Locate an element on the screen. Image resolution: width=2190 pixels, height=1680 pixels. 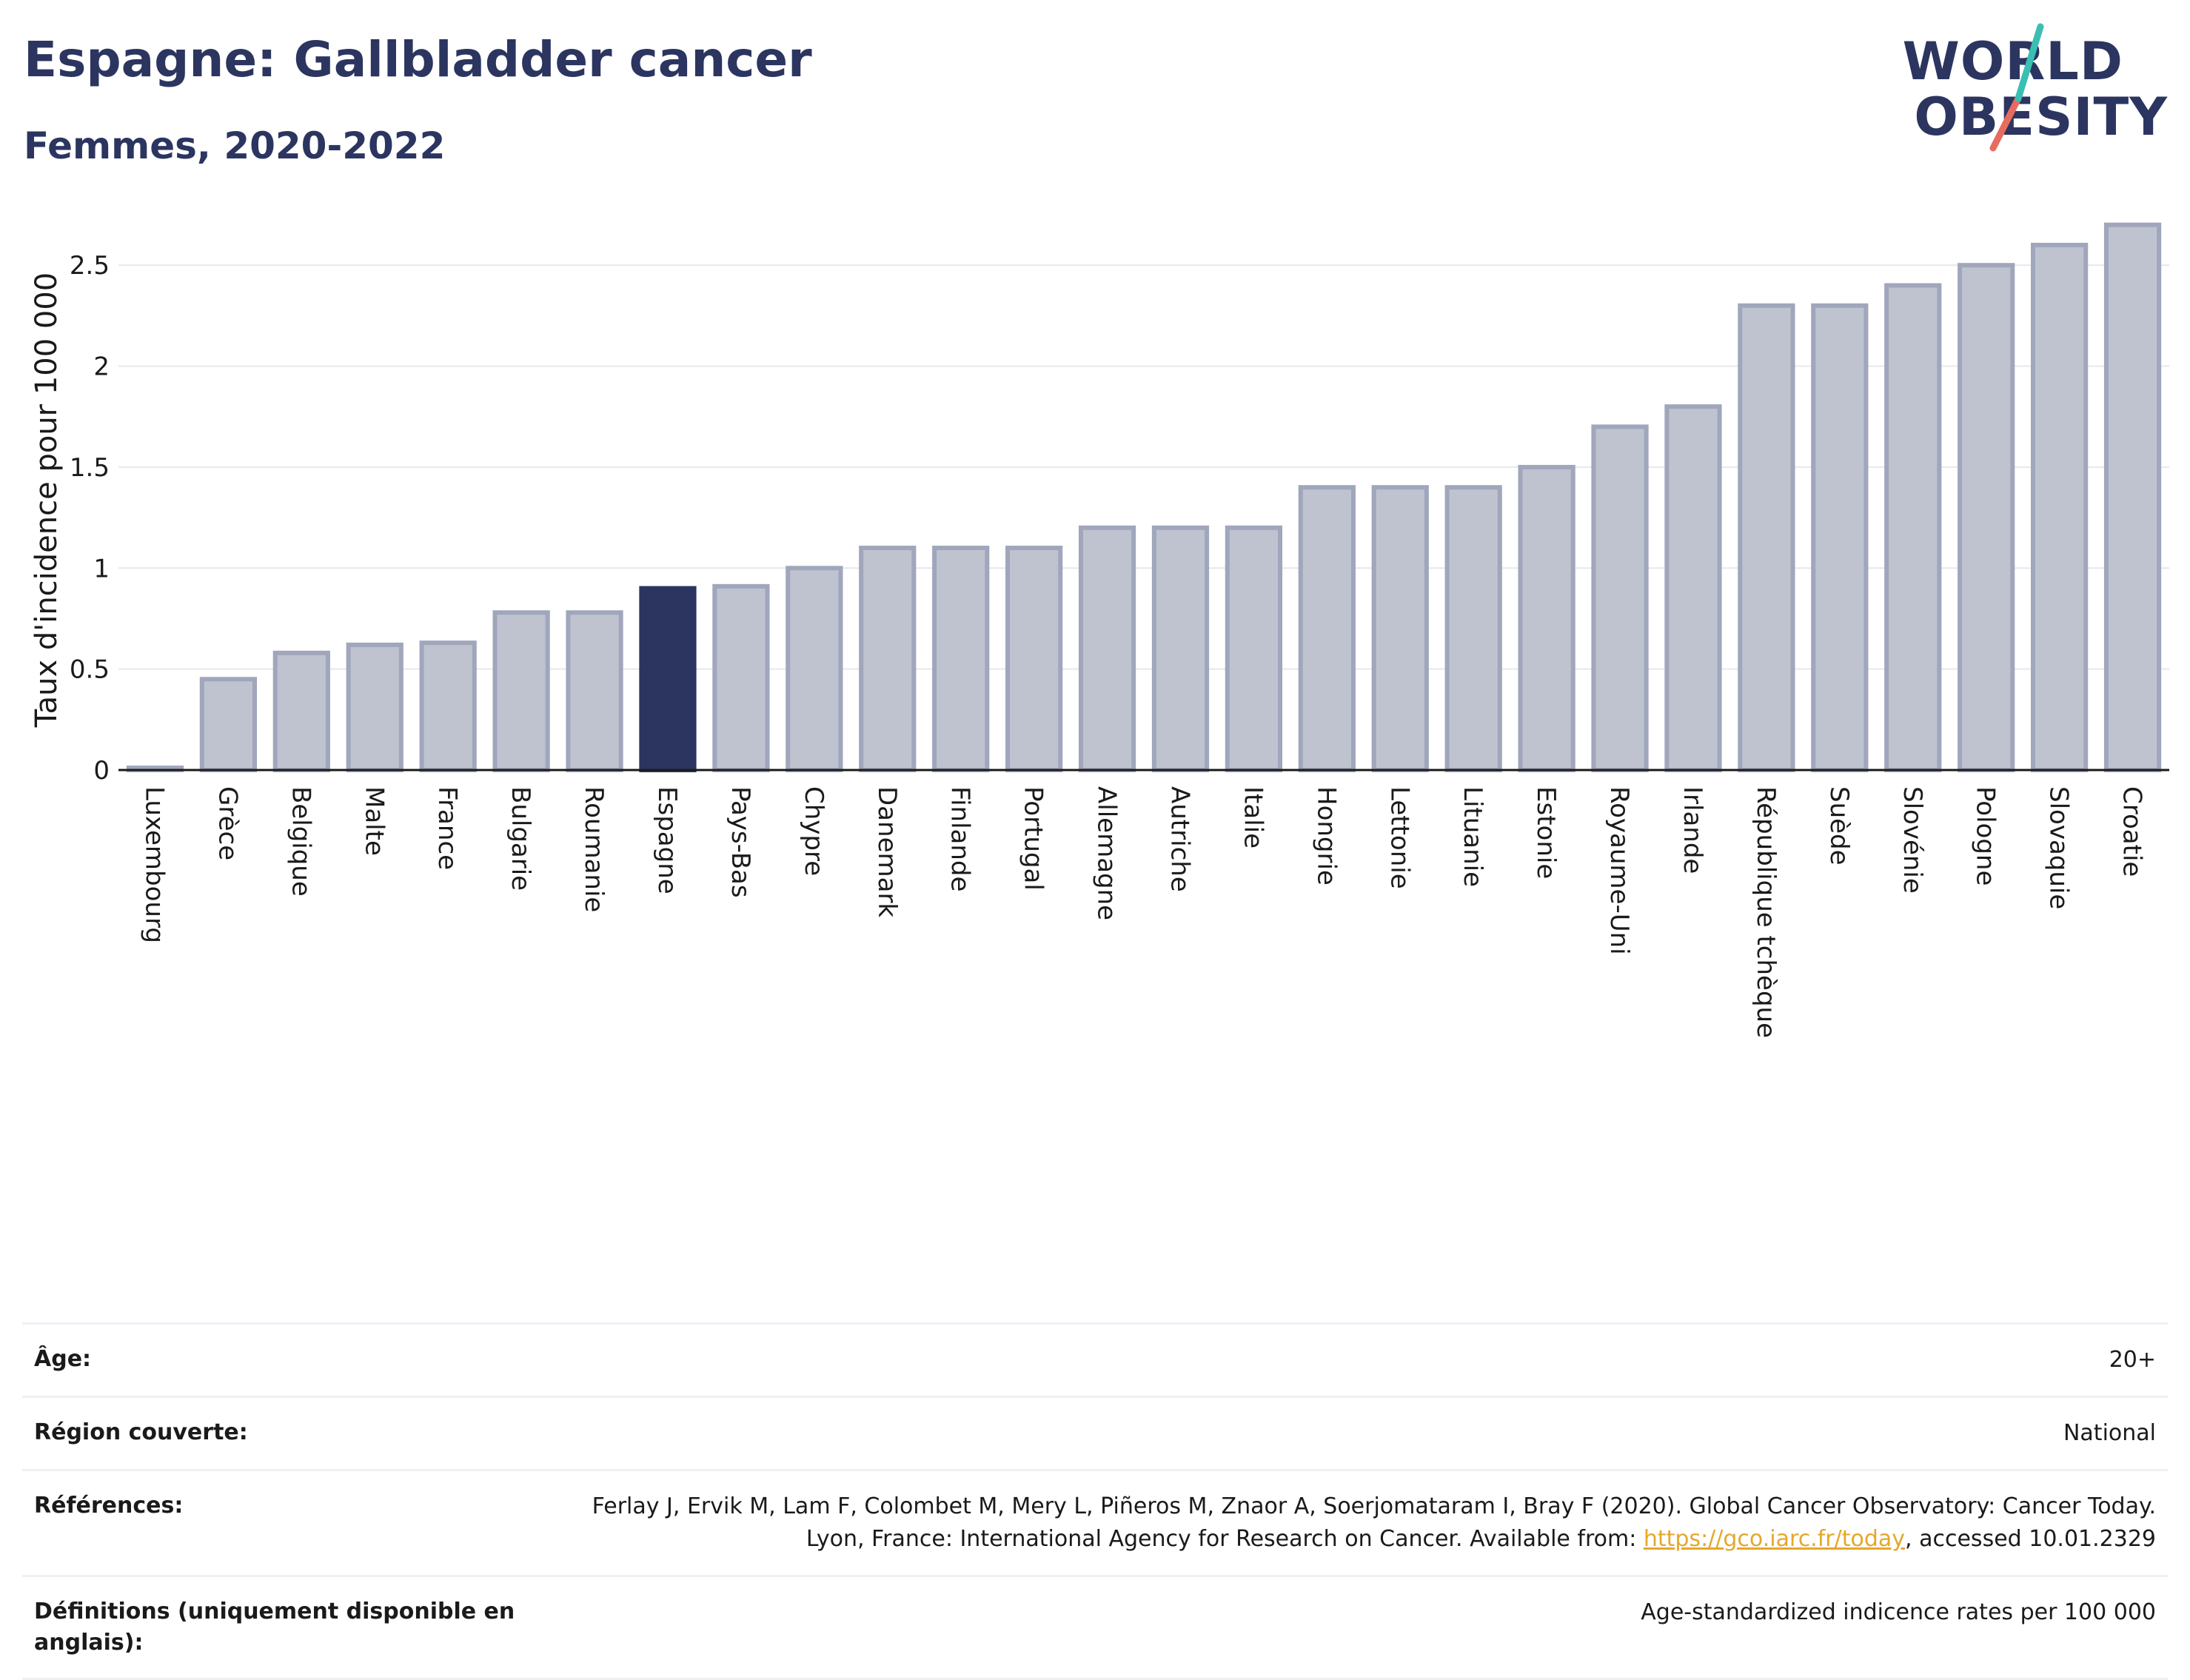
x-tick-label: Espagne is located at coordinates (667, 840).